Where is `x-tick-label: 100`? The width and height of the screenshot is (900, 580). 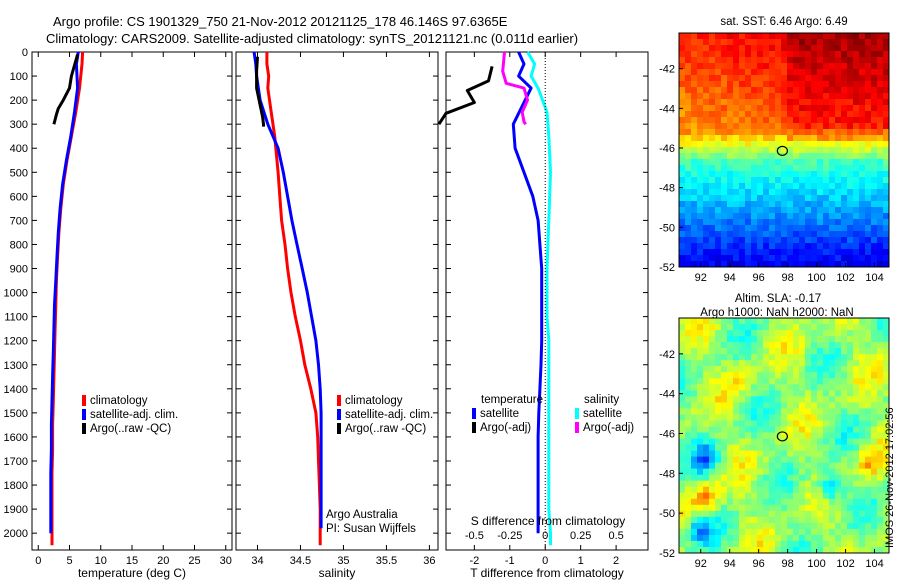 x-tick-label: 100 is located at coordinates (816, 278).